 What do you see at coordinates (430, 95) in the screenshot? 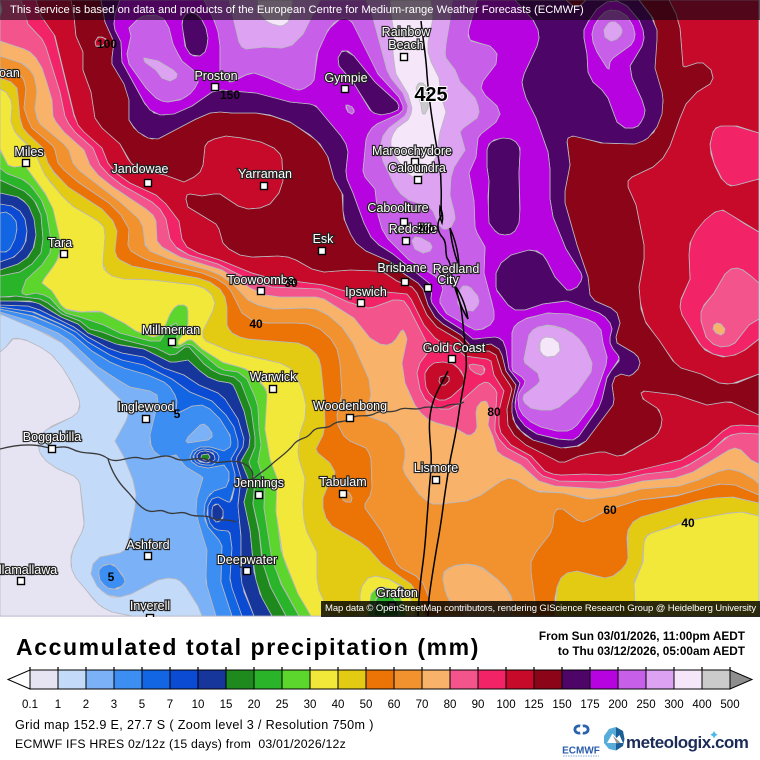
I see `svg-text: 425` at bounding box center [430, 95].